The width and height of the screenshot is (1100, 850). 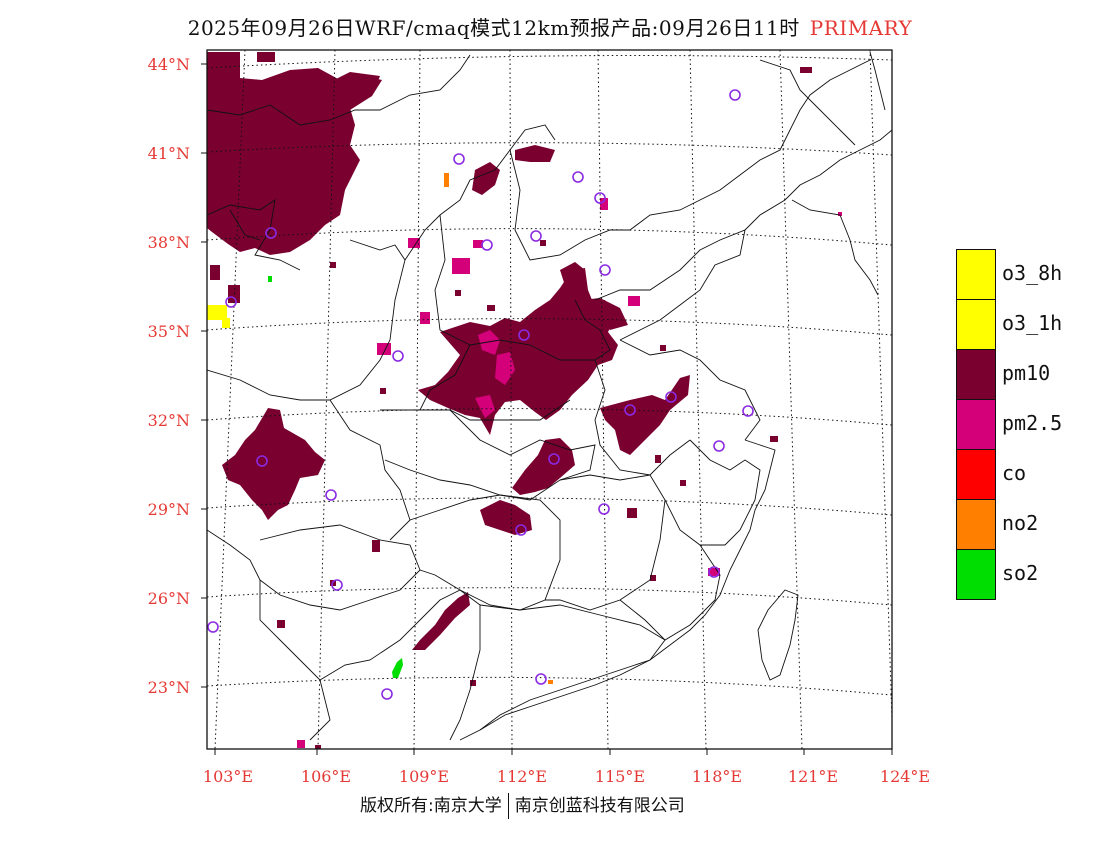 I want to click on boundary-jiangxi, so click(x=605, y=542).